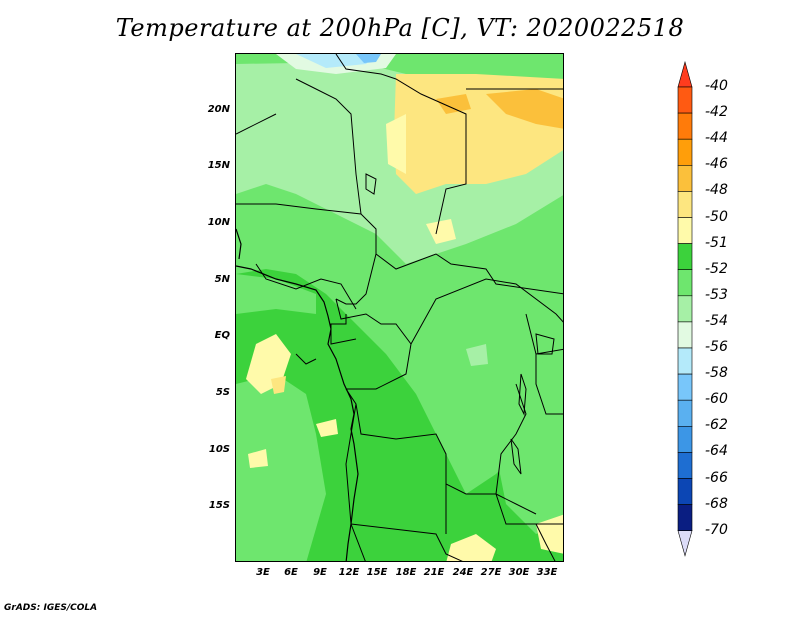 This screenshot has height=618, width=800. What do you see at coordinates (222, 392) in the screenshot?
I see `lat-label-5s: 5S` at bounding box center [222, 392].